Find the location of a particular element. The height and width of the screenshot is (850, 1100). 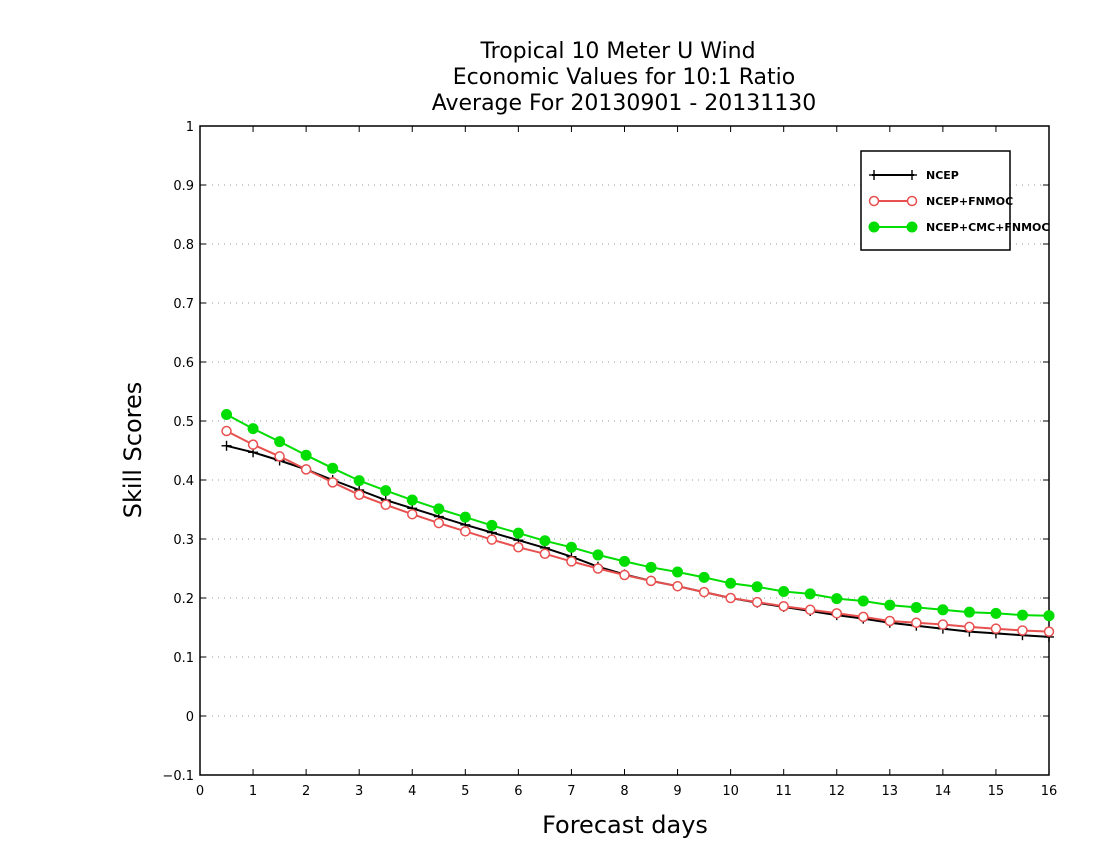

y-tick-label: 0.9 is located at coordinates (183, 186).